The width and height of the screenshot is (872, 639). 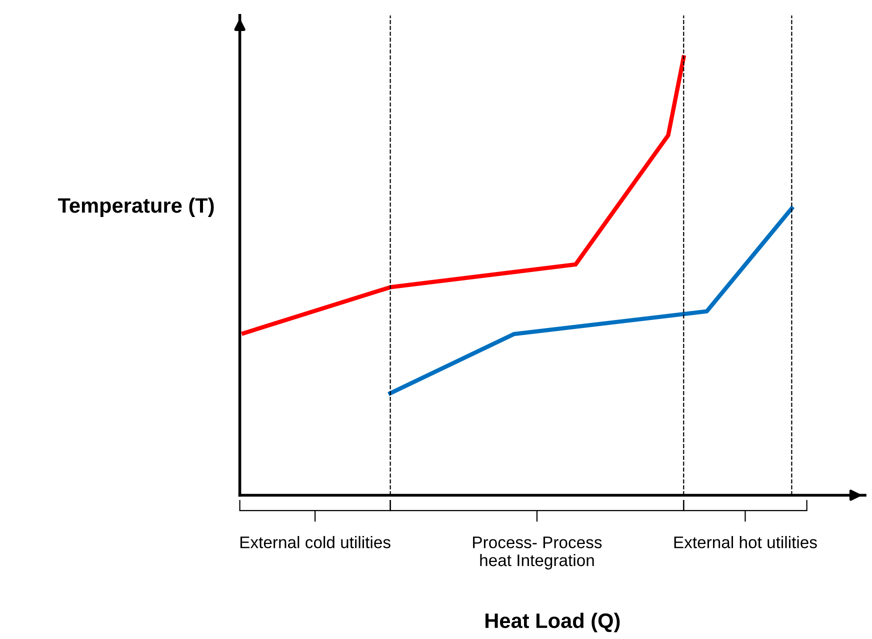 What do you see at coordinates (315, 542) in the screenshot?
I see `text: External cold utilities` at bounding box center [315, 542].